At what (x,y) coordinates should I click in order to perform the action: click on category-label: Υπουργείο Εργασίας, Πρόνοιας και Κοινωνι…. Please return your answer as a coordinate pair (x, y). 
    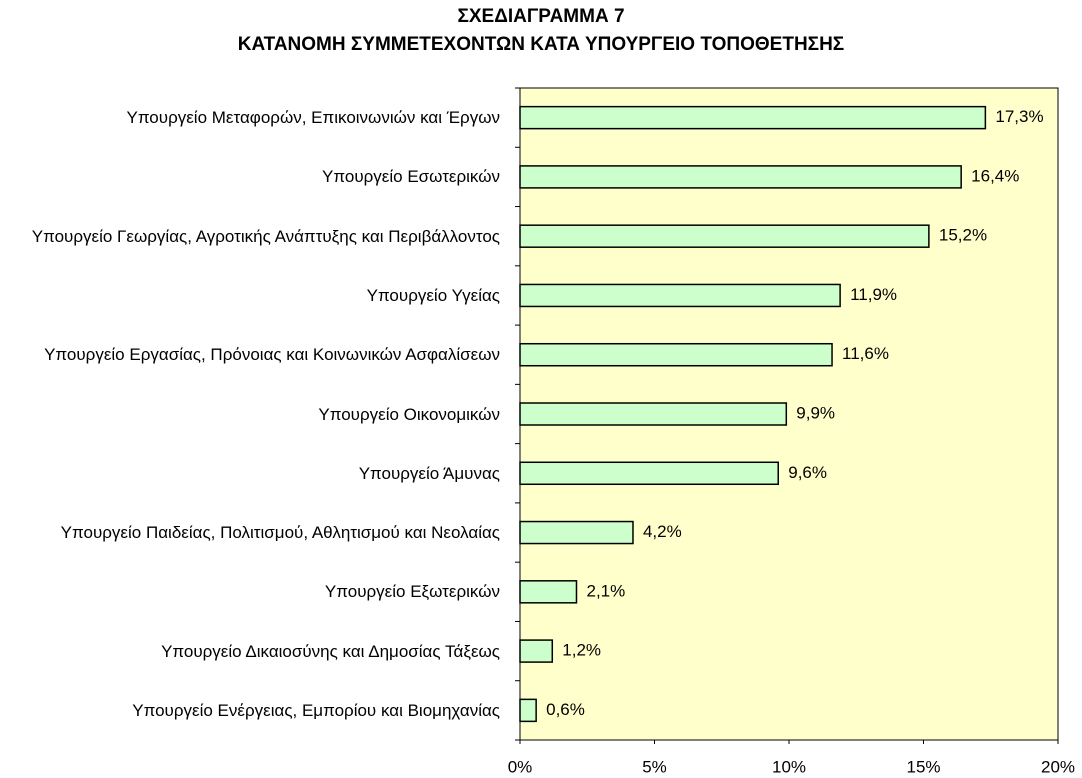
    Looking at the image, I should click on (272, 355).